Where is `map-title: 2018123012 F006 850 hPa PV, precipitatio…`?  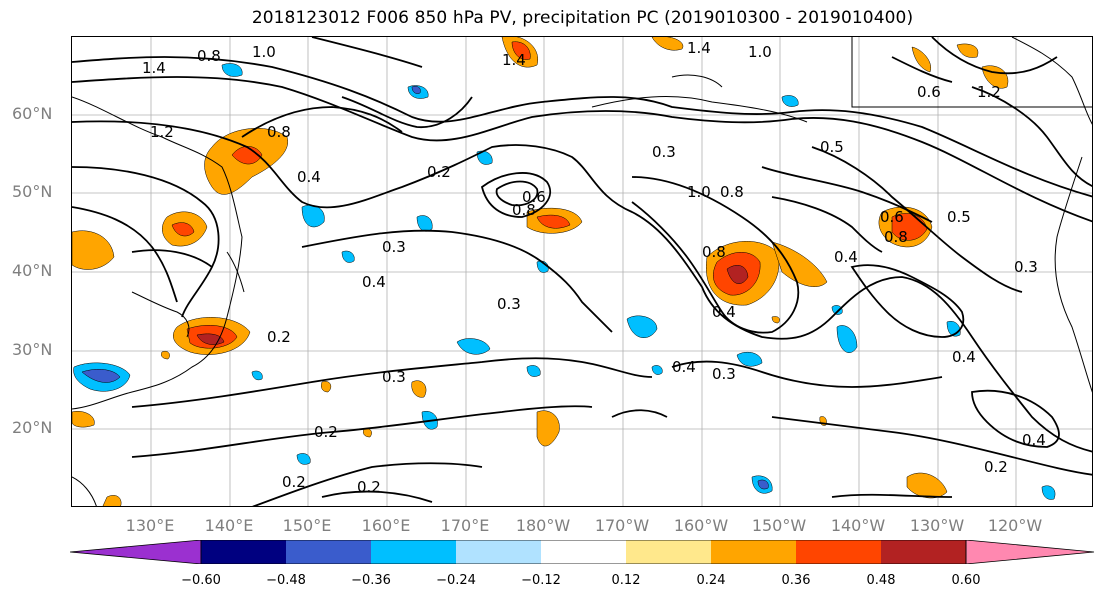 map-title: 2018123012 F006 850 hPa PV, precipitatio… is located at coordinates (582, 18).